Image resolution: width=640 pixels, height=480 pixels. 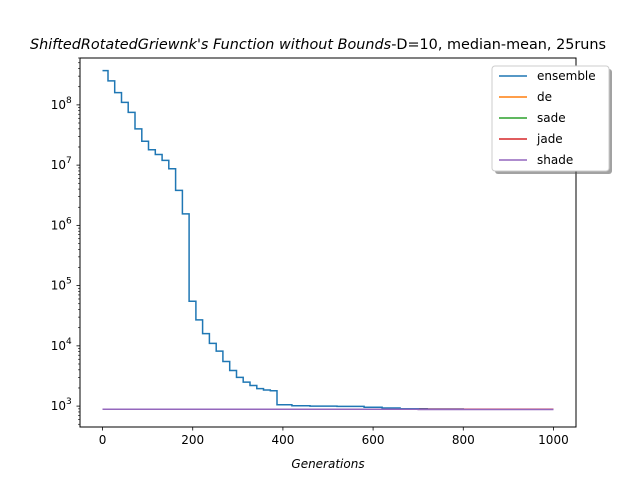 I want to click on y-tick-exp-5: 5, so click(x=69, y=282).